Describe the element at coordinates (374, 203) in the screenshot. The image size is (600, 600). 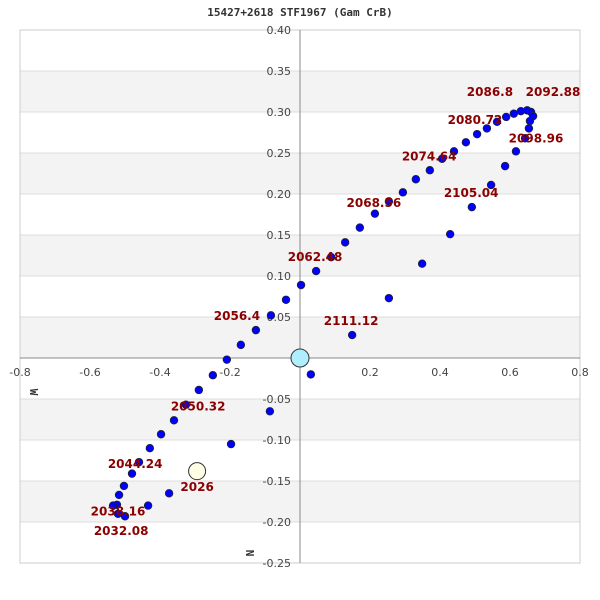
I see `epoch-label: 2068.56` at that location.